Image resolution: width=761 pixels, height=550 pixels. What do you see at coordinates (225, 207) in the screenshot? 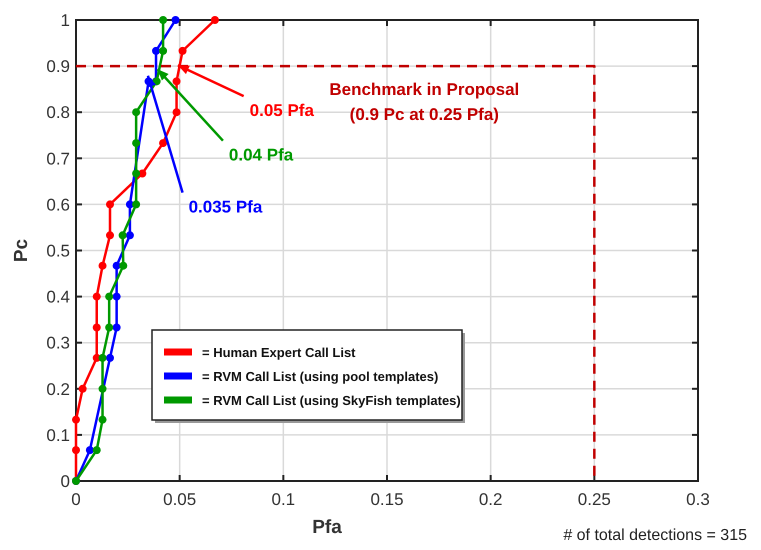
I see `annotation: 0.035 Pfa` at bounding box center [225, 207].